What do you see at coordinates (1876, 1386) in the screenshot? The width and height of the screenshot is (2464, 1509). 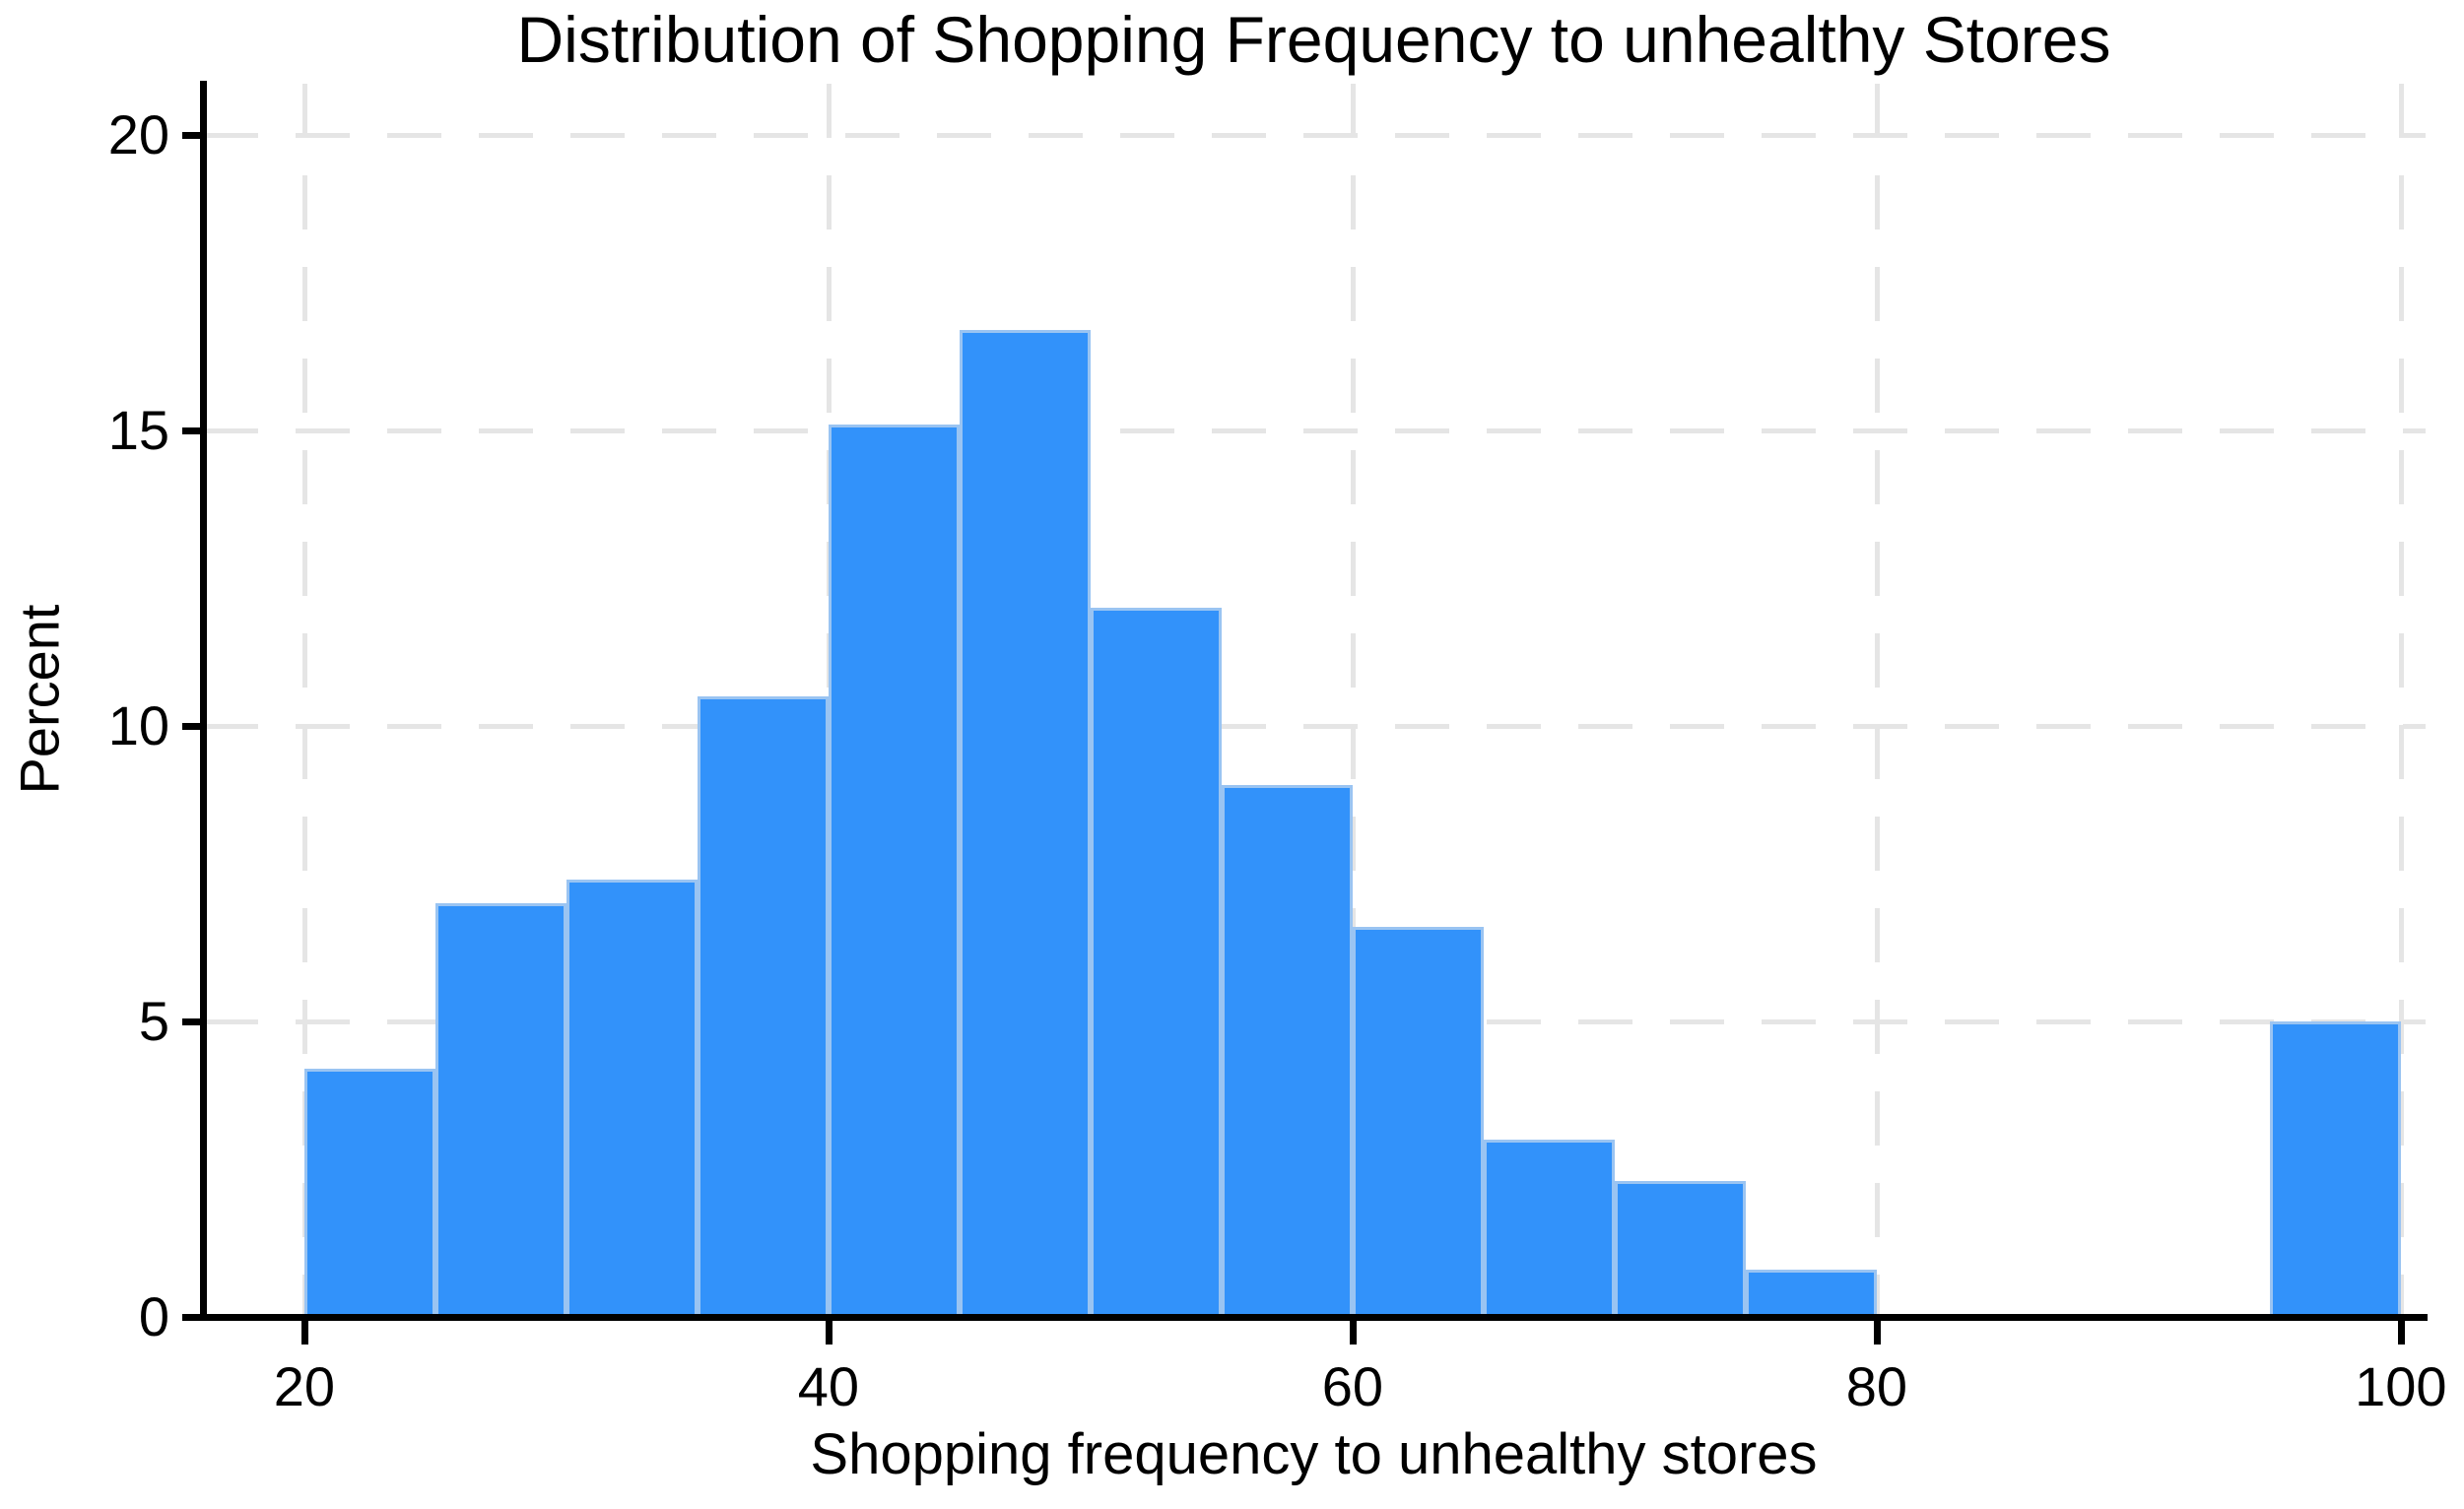 I see `x-tick-label-80: 80` at bounding box center [1876, 1386].